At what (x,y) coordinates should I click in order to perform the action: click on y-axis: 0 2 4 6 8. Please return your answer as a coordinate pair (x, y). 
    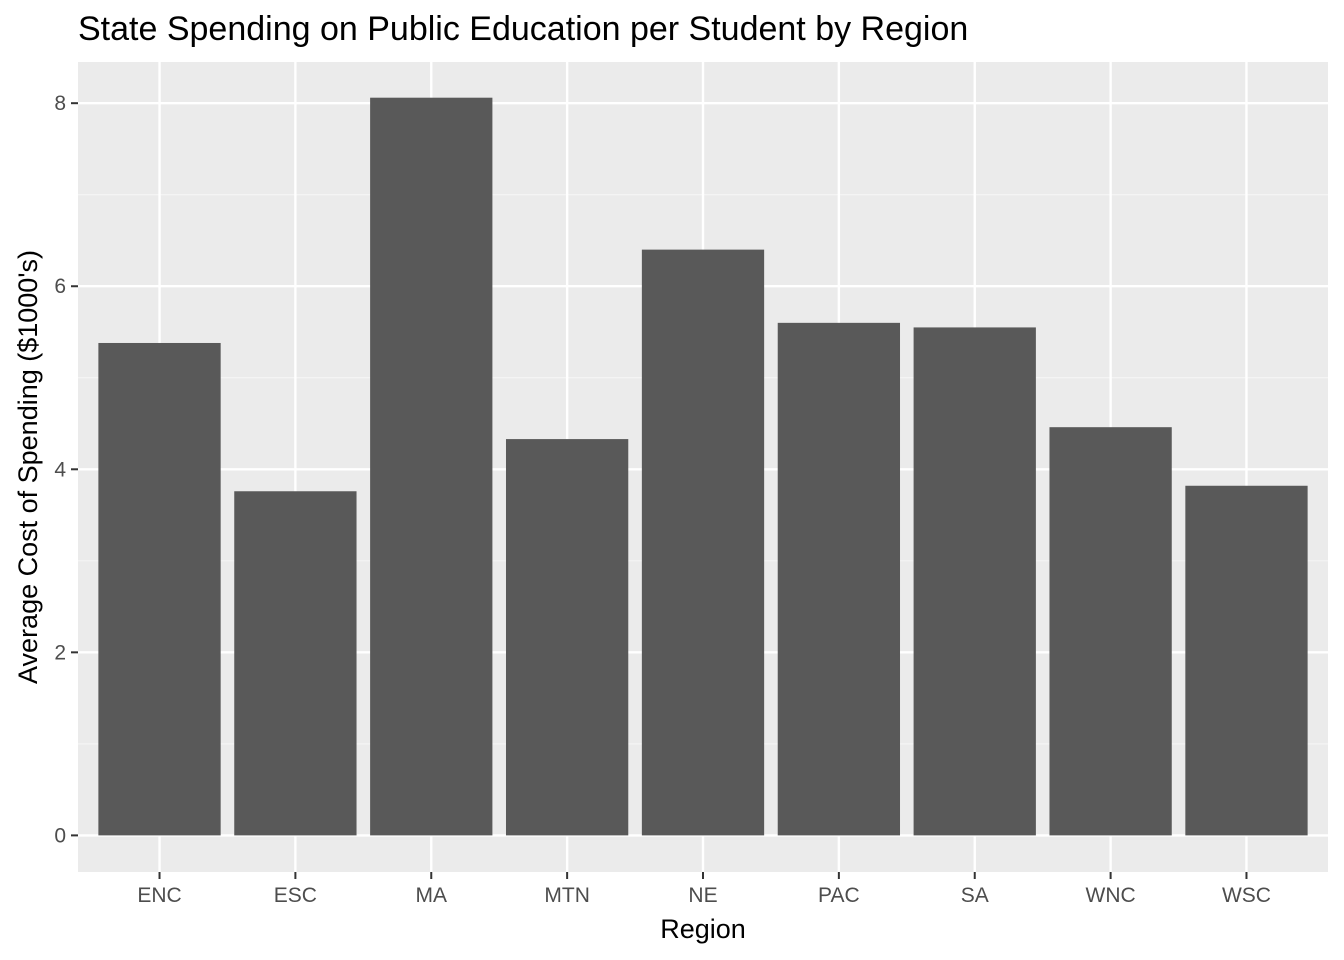
    Looking at the image, I should click on (66, 469).